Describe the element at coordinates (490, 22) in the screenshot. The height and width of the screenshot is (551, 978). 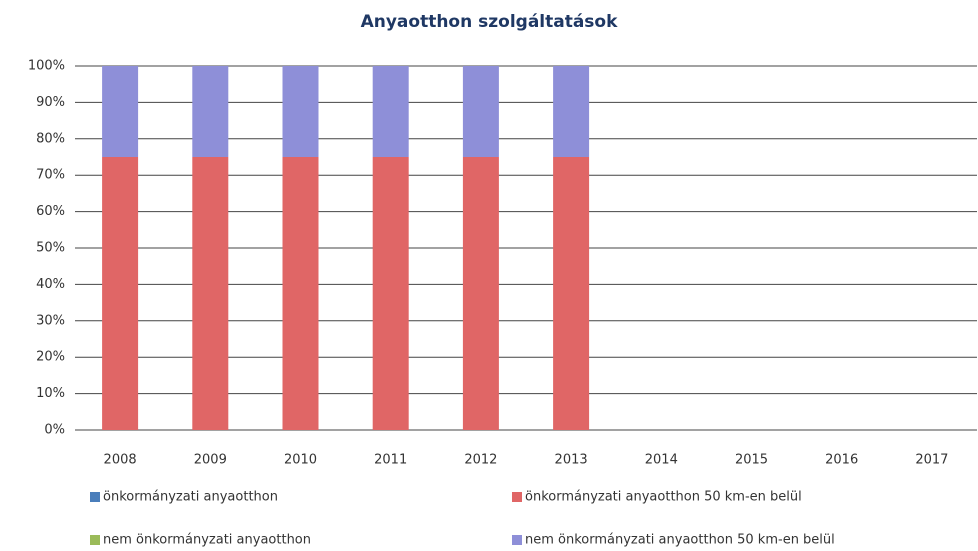
I see `chart-title: Anyaotthon szolgáltatások` at that location.